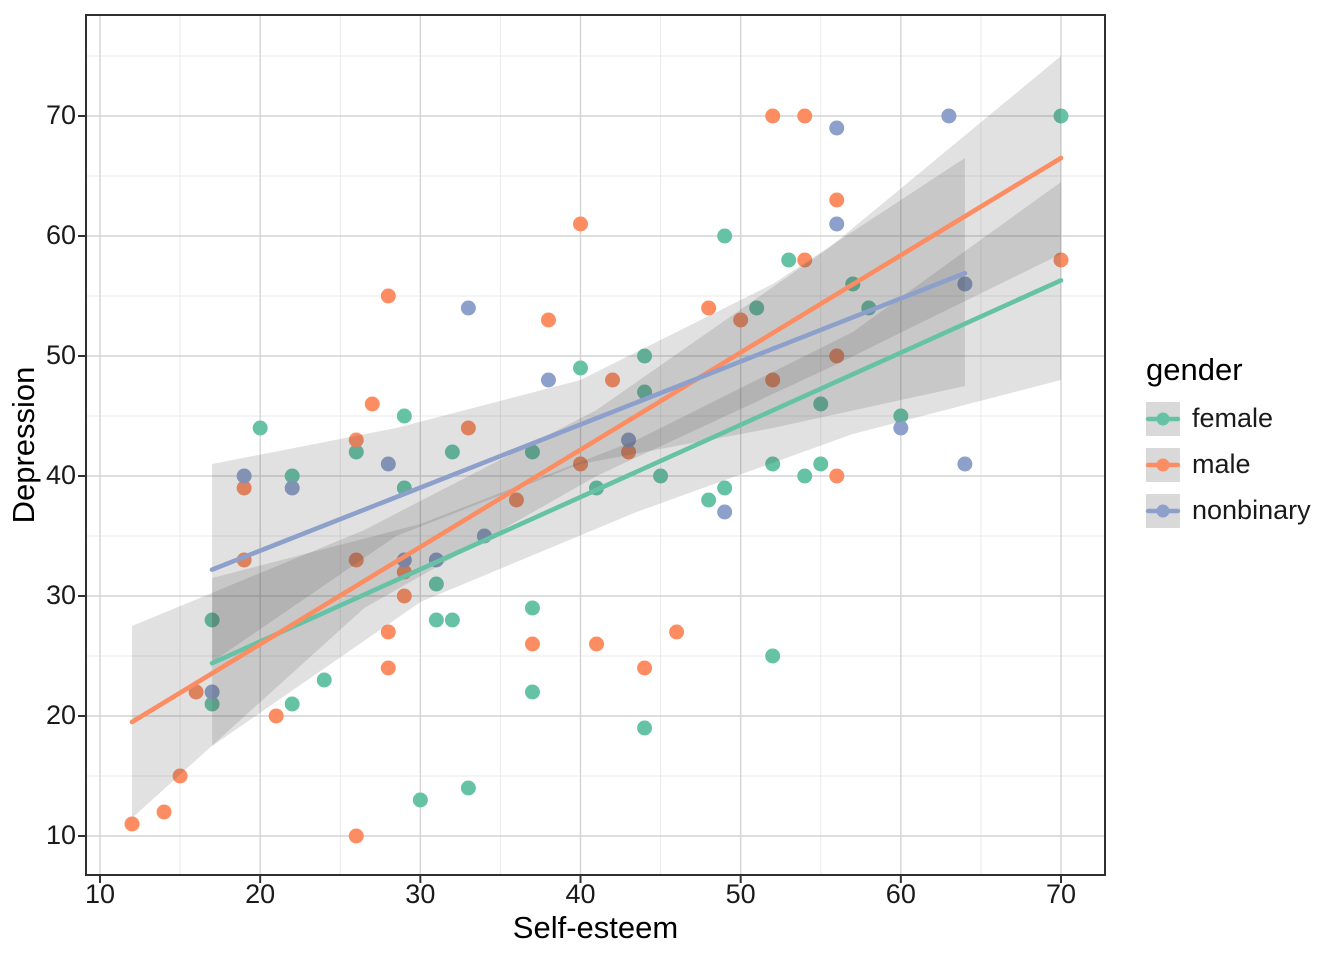 This screenshot has height=960, width=1344. I want to click on legend-key-point-female, so click(1163, 419).